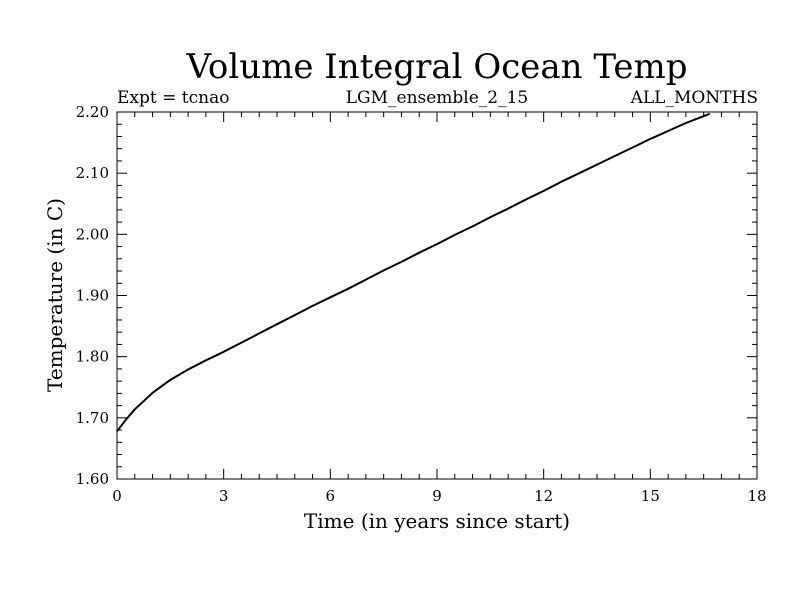 This screenshot has width=800, height=600. I want to click on y-tick-label: 1.90, so click(92, 296).